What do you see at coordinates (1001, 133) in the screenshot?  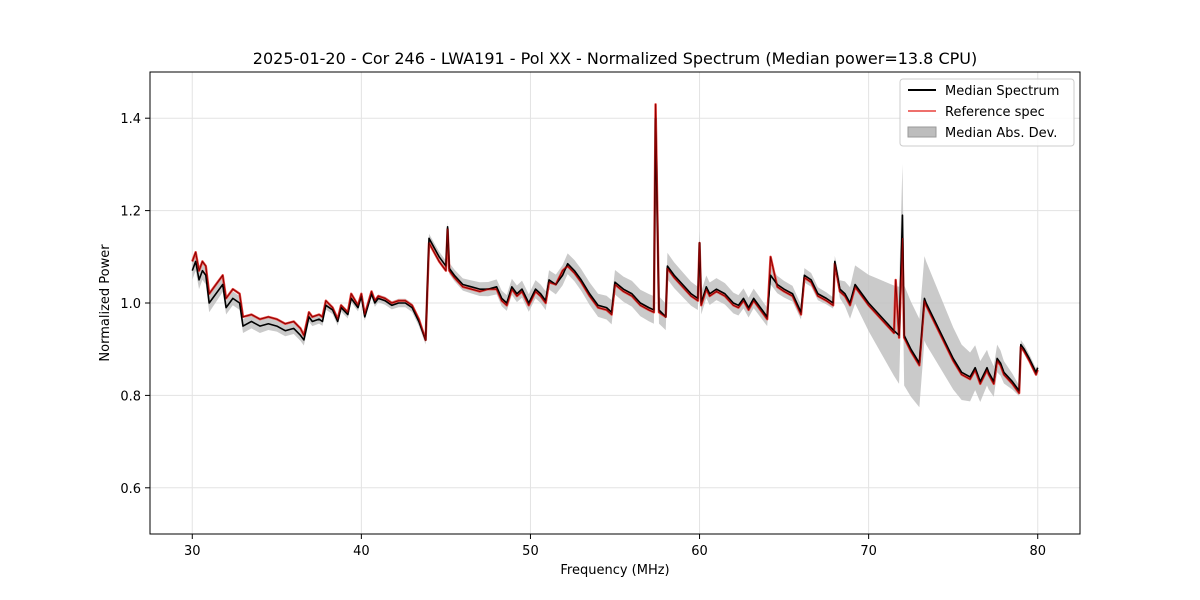 I see `legend-mad-label: Median Abs. Dev.` at bounding box center [1001, 133].